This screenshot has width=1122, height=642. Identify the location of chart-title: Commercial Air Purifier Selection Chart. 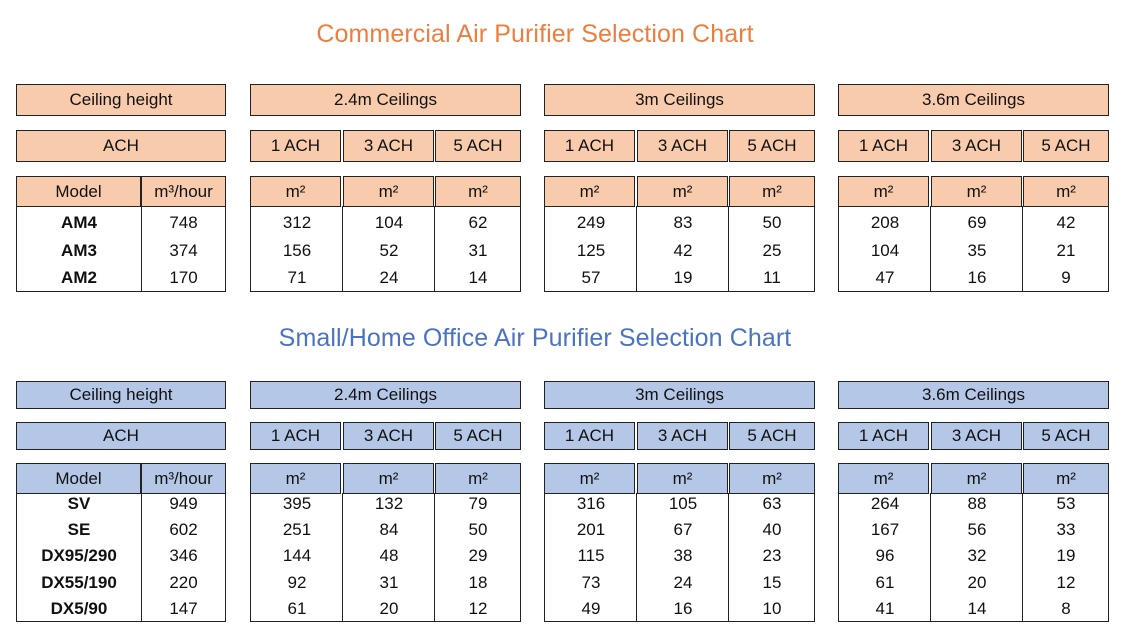
(535, 34).